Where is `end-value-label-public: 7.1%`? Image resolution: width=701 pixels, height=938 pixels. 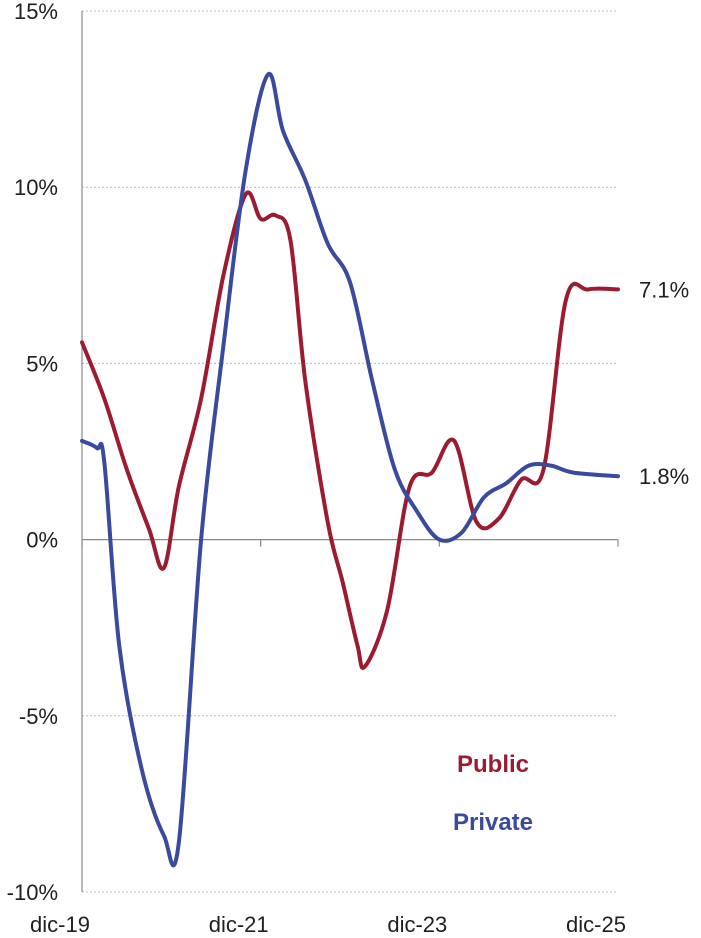
end-value-label-public: 7.1% is located at coordinates (664, 289).